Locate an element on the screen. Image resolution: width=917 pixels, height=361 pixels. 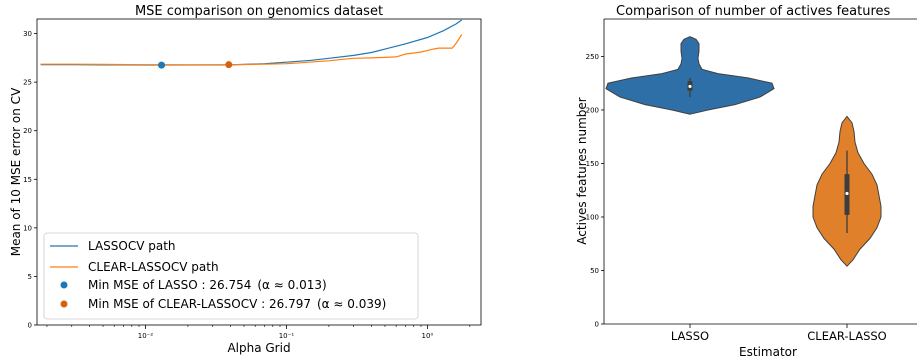
legend-frame is located at coordinates (231, 276).